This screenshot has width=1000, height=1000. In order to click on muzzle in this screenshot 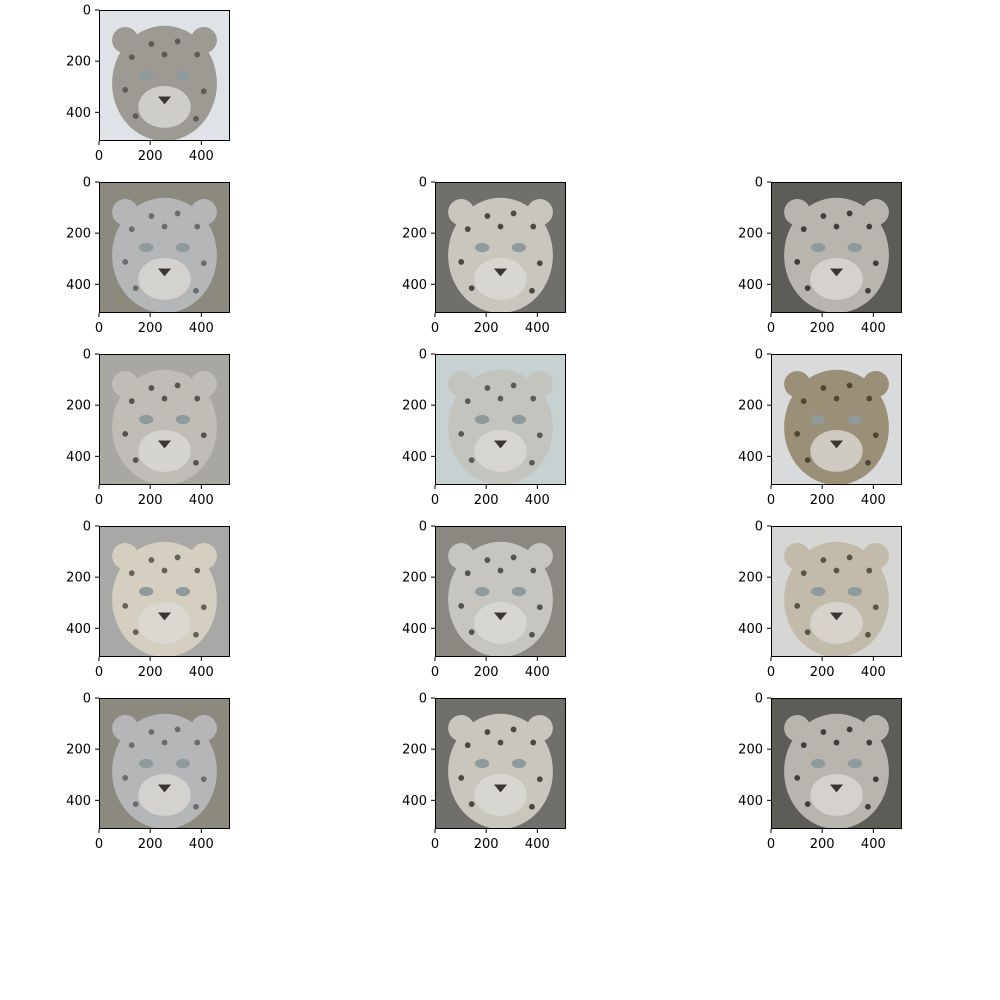, I will do `click(500, 622)`.